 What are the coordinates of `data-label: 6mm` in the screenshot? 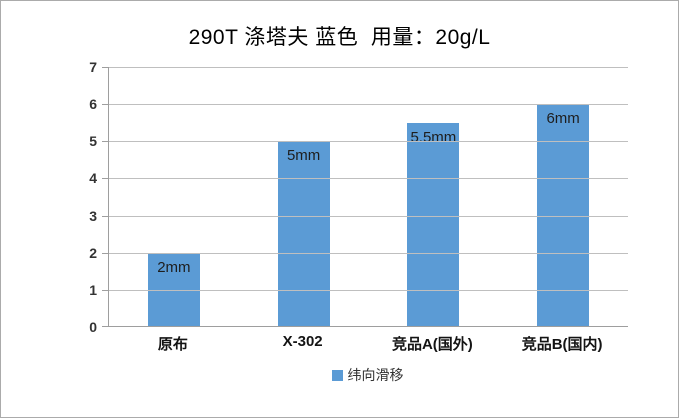 It's located at (563, 119).